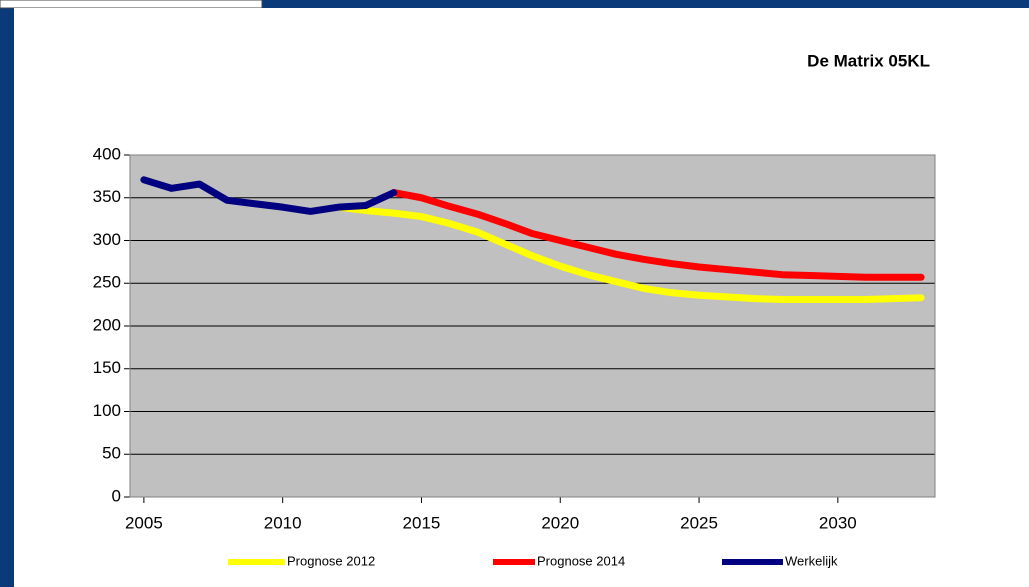  I want to click on y-tick-label: 200, so click(107, 324).